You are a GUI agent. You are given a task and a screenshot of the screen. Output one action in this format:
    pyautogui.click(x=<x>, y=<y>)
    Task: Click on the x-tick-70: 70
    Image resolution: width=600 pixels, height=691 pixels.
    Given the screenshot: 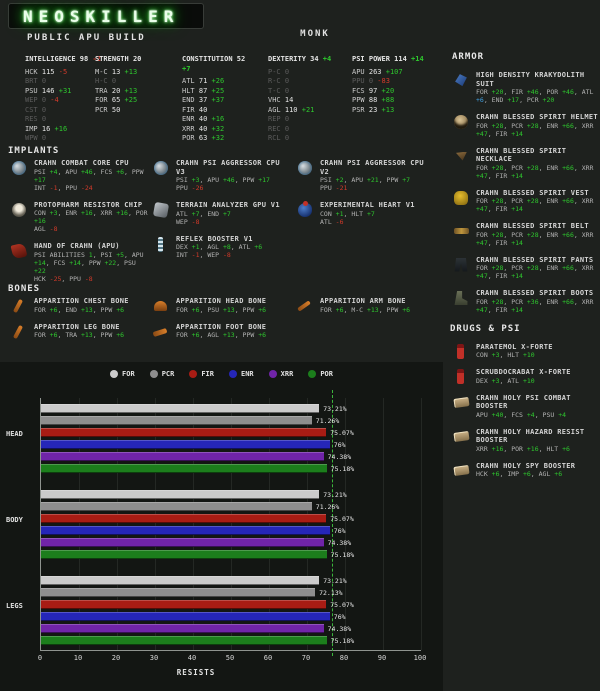 What is the action you would take?
    pyautogui.click(x=306, y=658)
    